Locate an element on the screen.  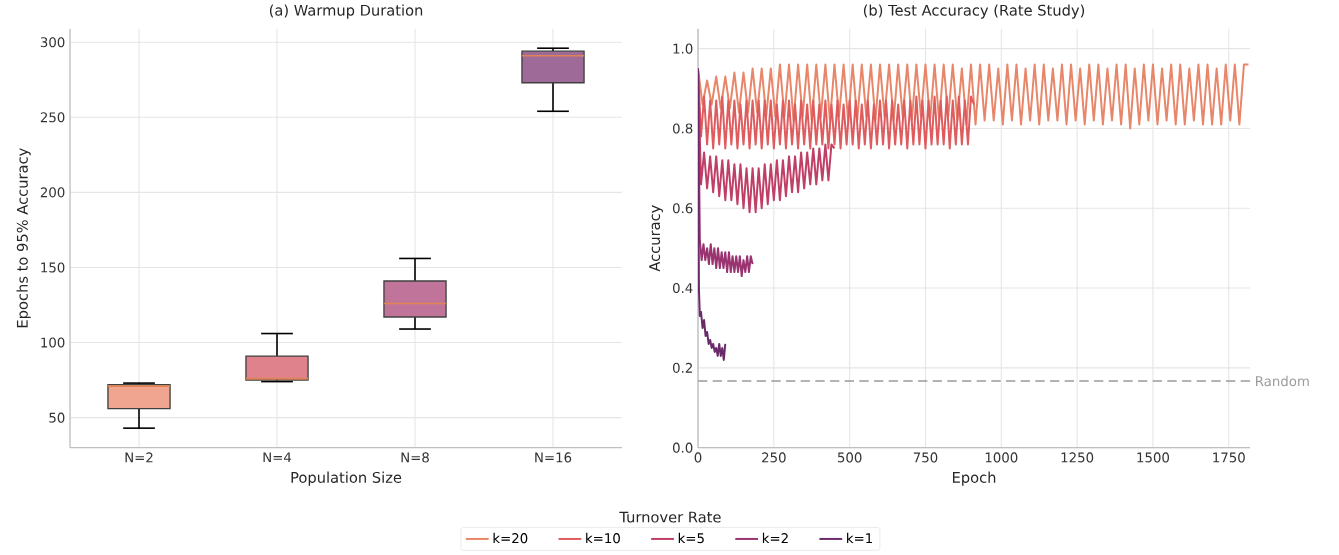
y-tick-label: 0.6 is located at coordinates (682, 208).